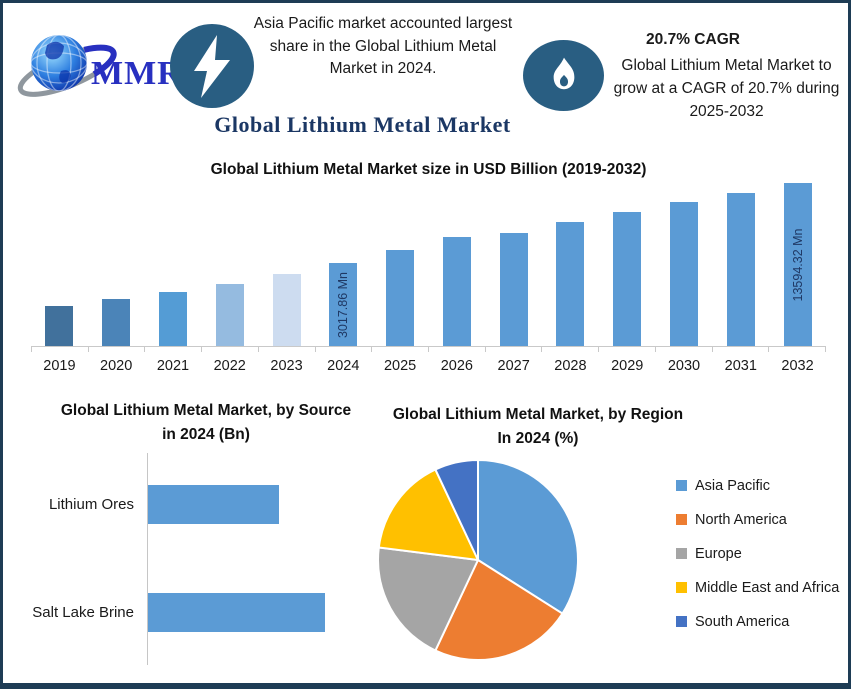 This screenshot has height=689, width=851. I want to click on bar-column-2020, so click(116, 322).